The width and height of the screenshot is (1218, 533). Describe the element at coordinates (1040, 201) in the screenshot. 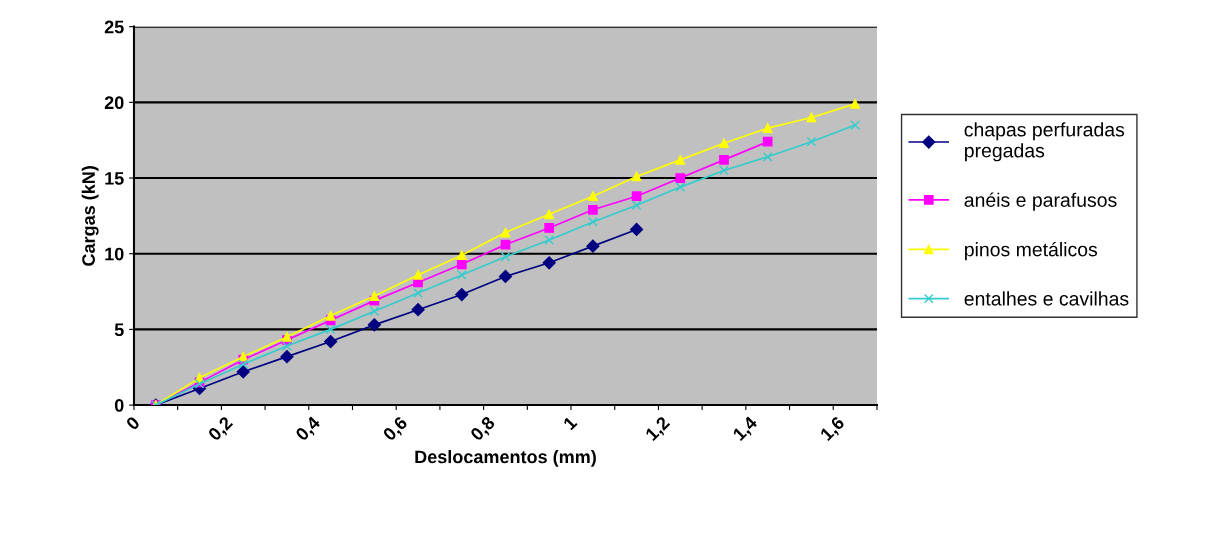

I see `legend-label: anéis e parafusos` at that location.